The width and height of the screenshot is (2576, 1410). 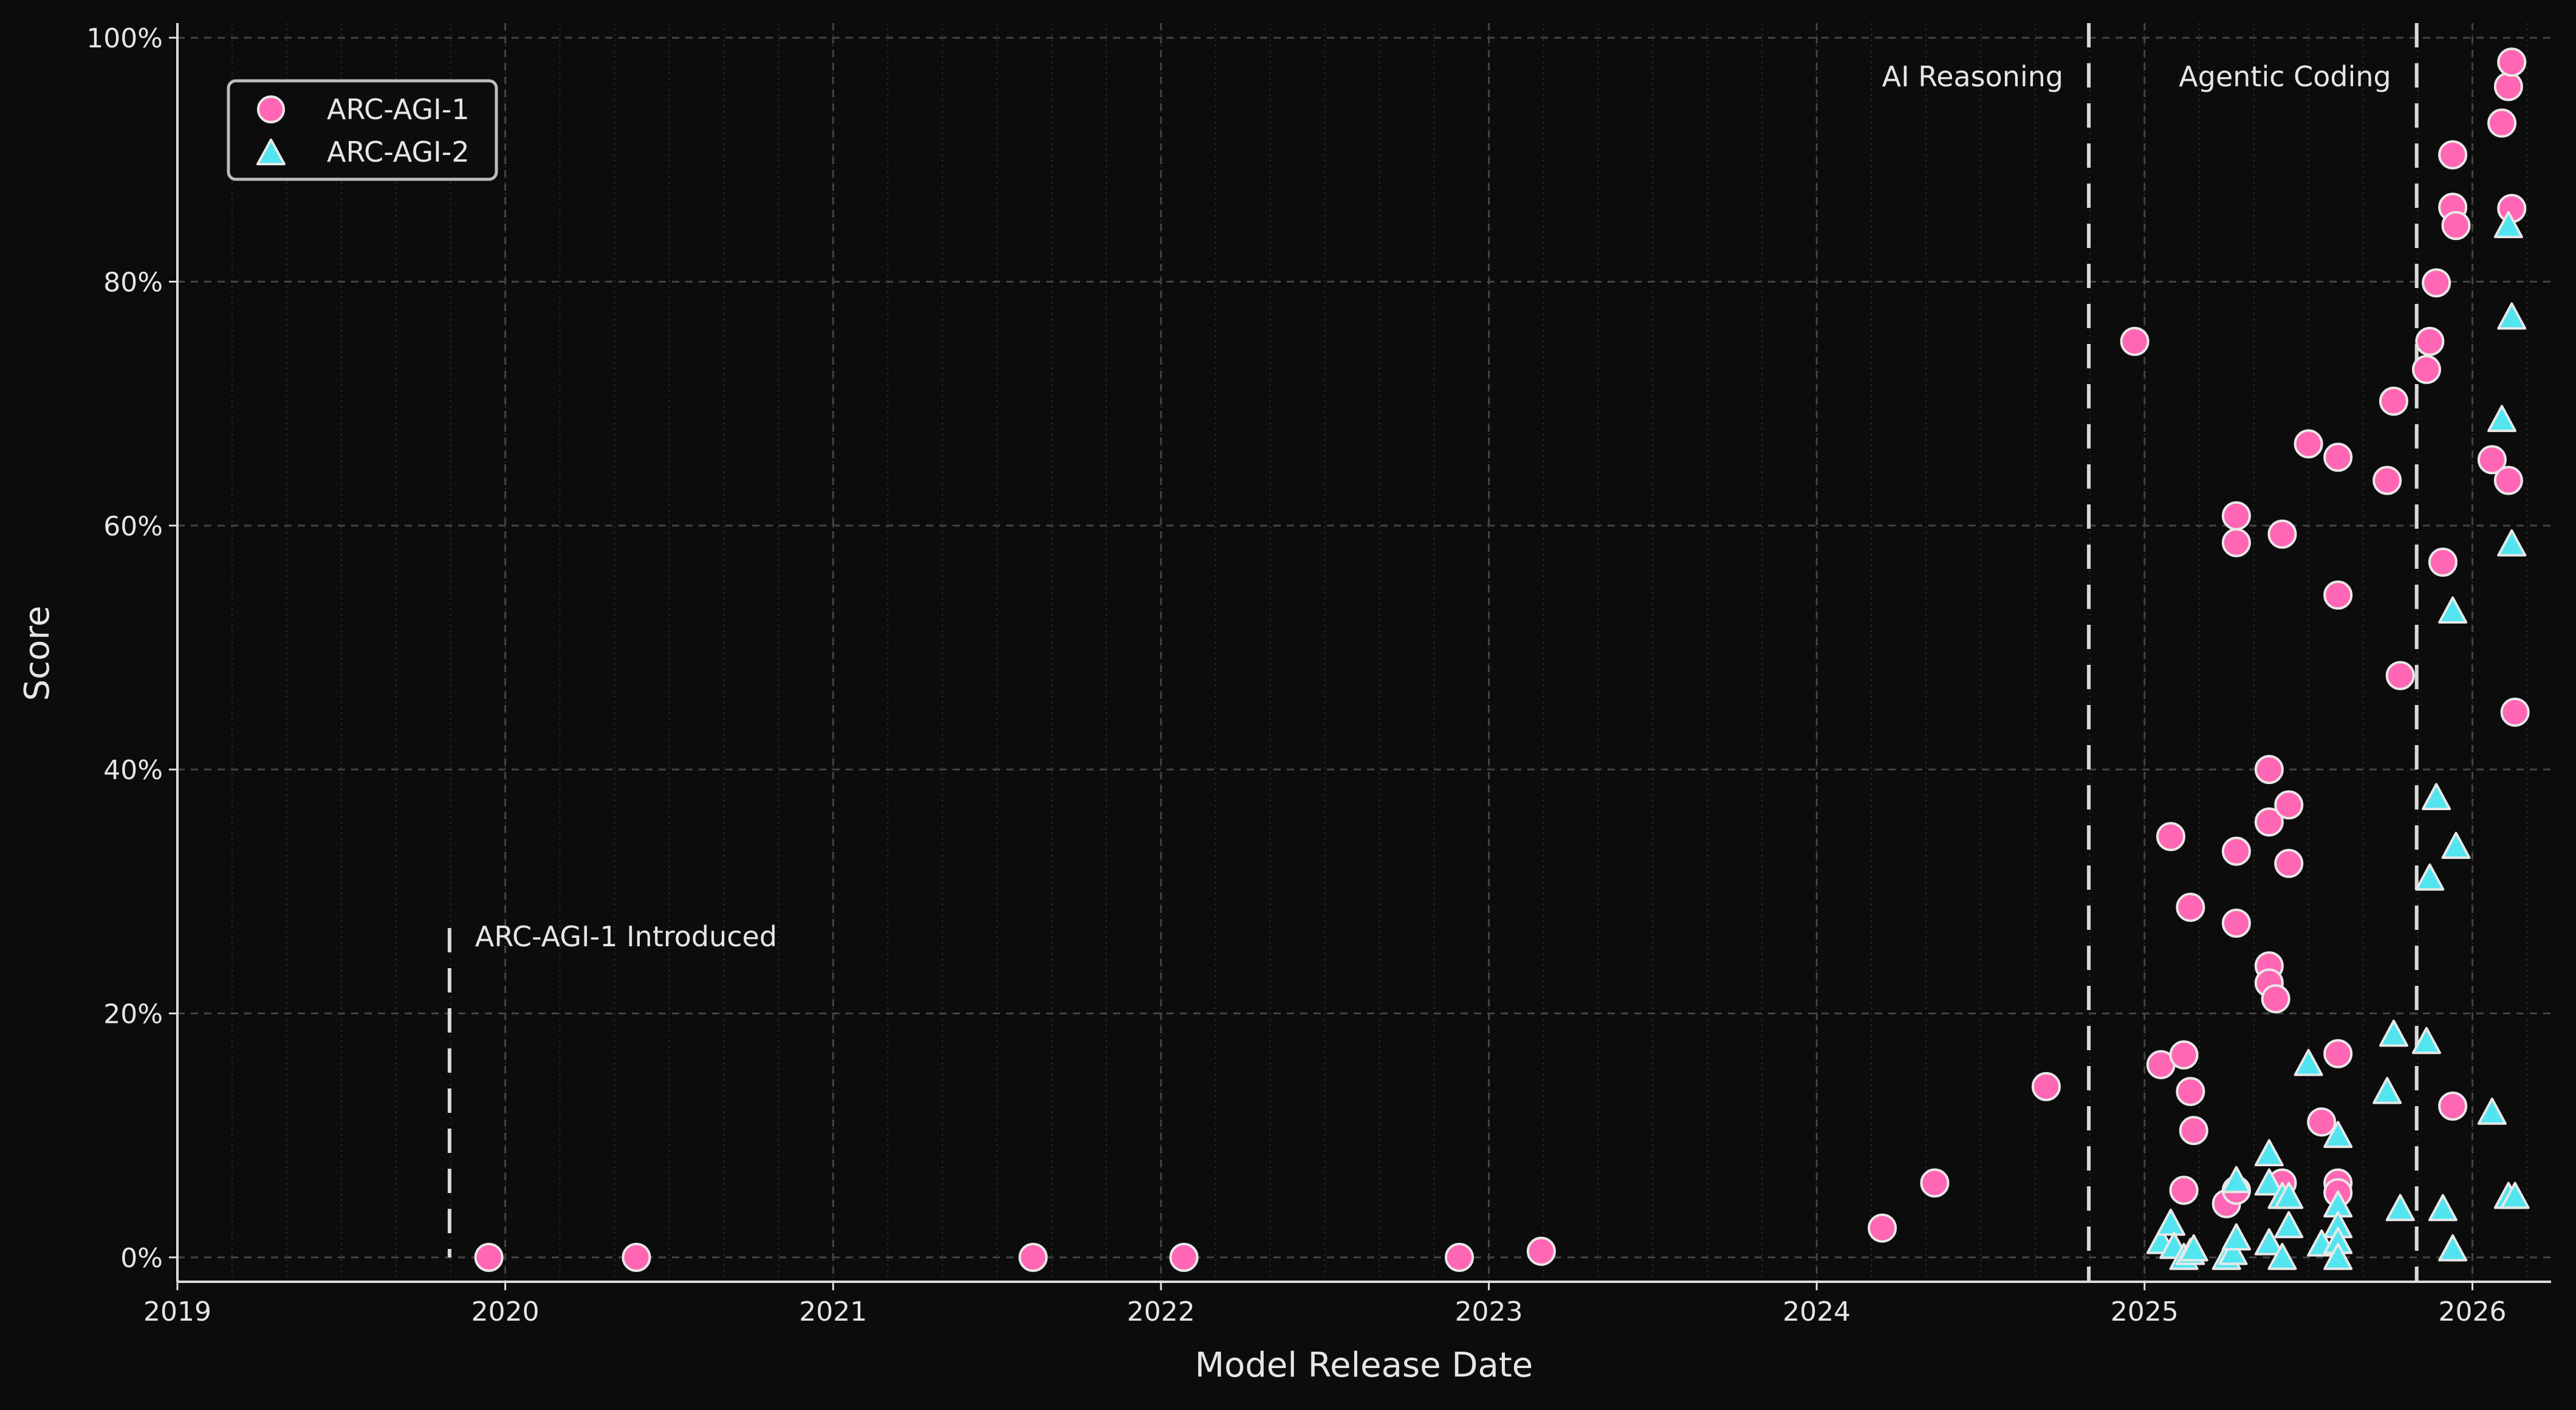 I want to click on legend: ARC-AGI-1 ARC-AGI-2, so click(x=363, y=130).